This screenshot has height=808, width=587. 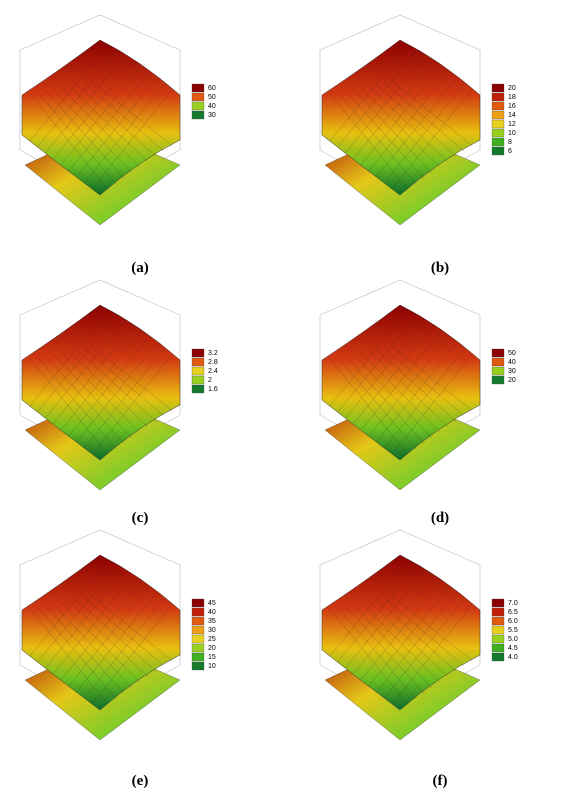 I want to click on legend-label: 2.4, so click(x=213, y=371).